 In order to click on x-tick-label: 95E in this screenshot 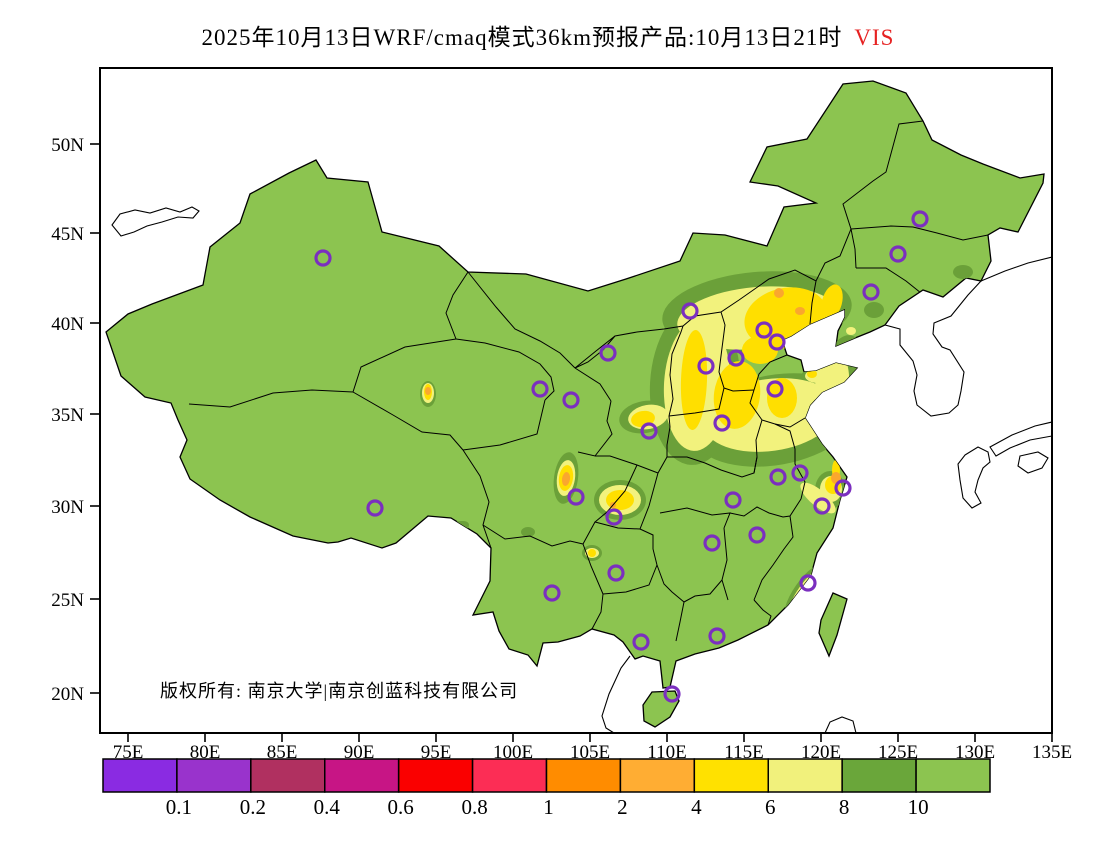, I will do `click(436, 752)`.